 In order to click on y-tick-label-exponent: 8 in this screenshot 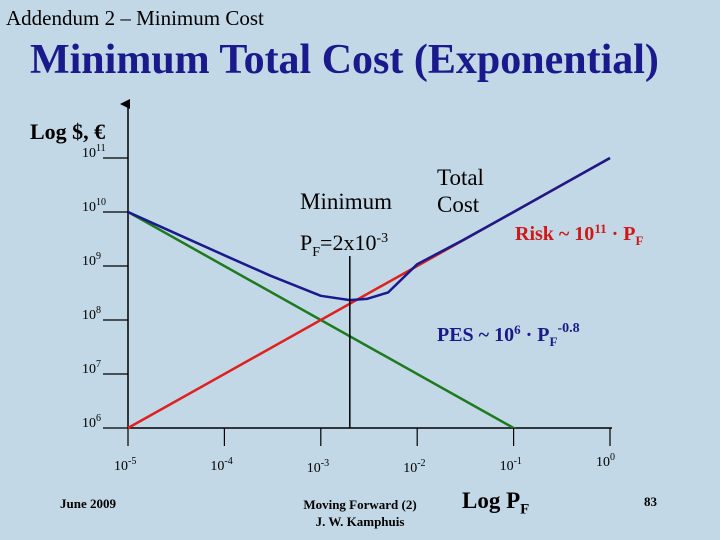, I will do `click(98, 310)`.